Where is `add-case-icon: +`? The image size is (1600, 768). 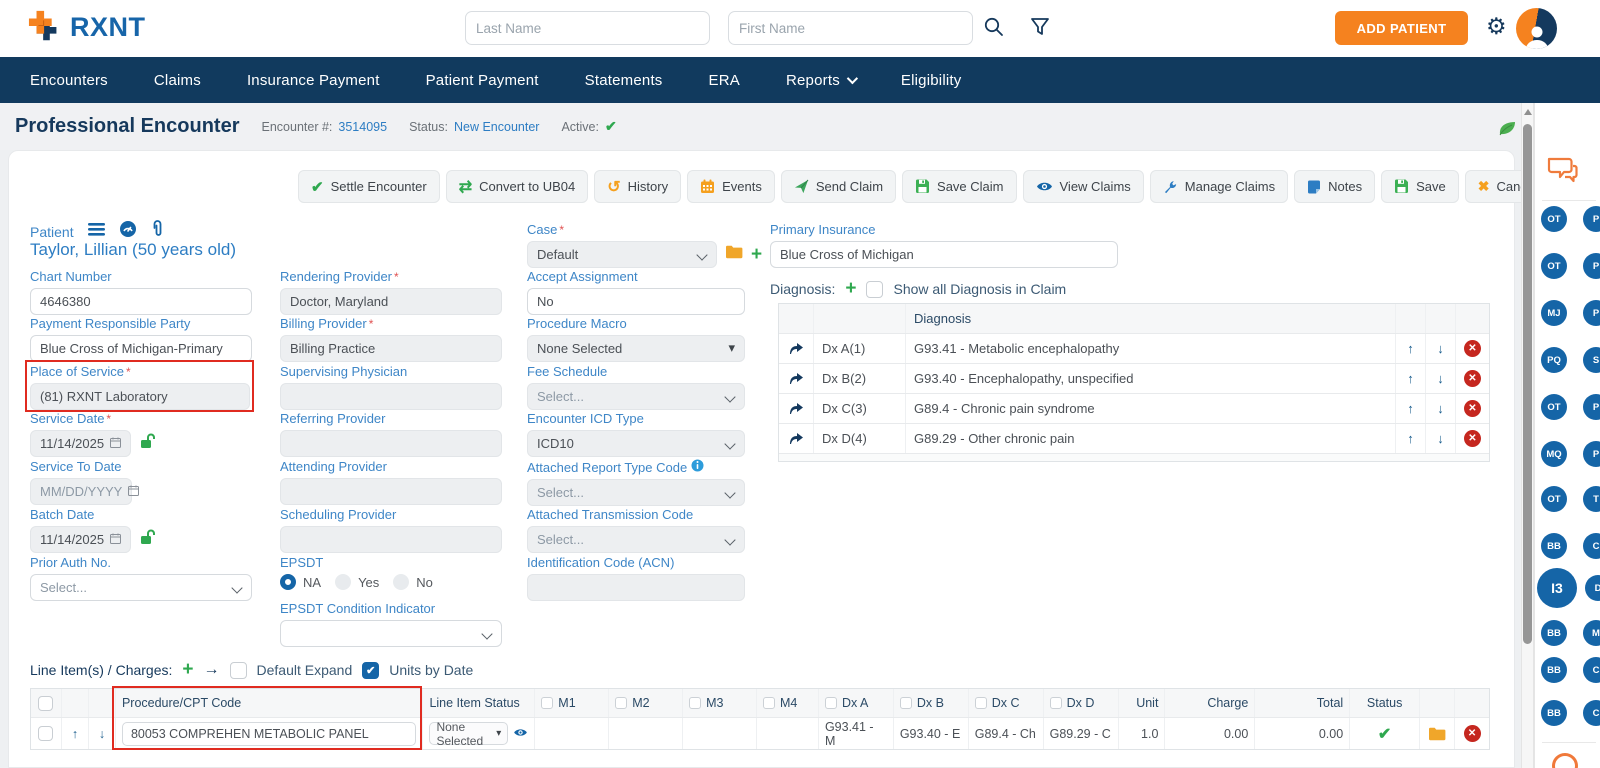
add-case-icon: + is located at coordinates (757, 254).